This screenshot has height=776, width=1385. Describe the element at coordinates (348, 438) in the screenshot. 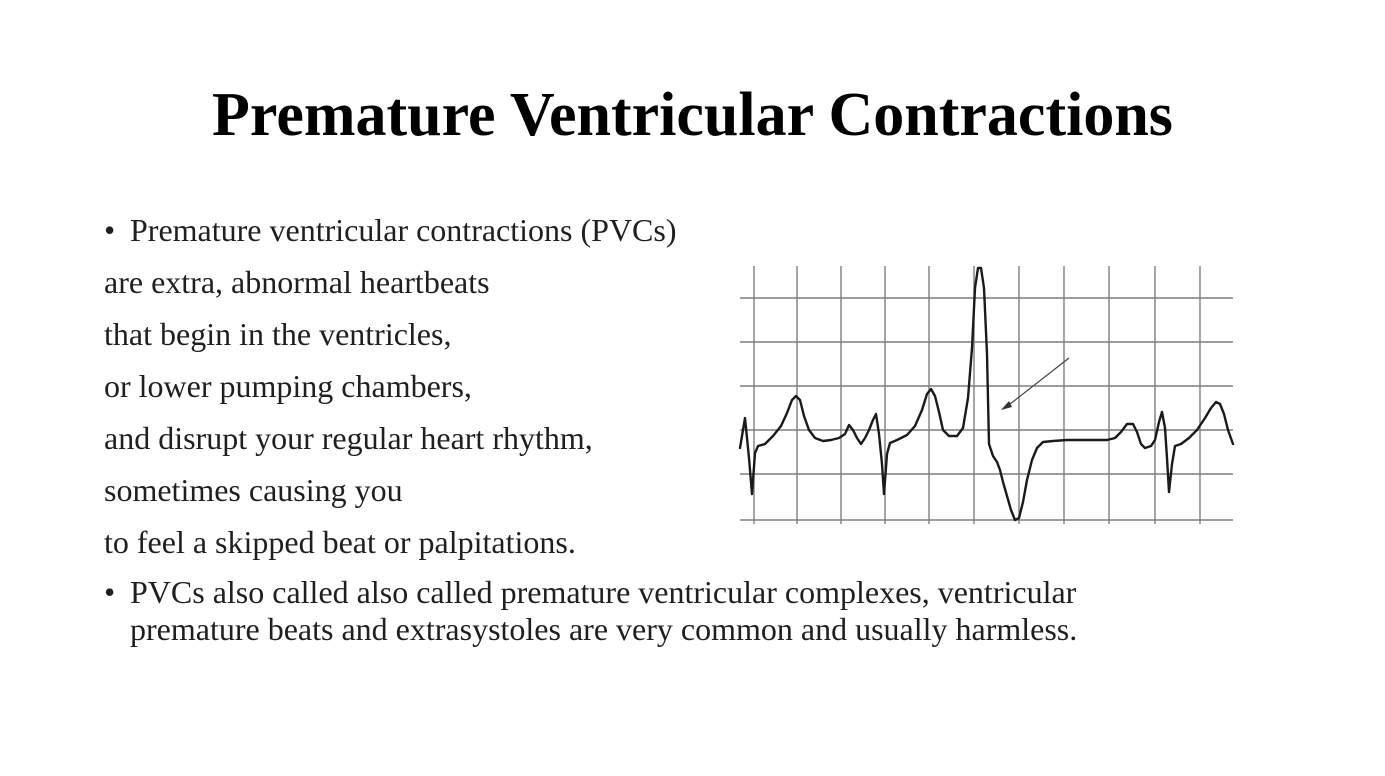

I see `bullet-line: and disrupt your regular heart rhythm,` at that location.